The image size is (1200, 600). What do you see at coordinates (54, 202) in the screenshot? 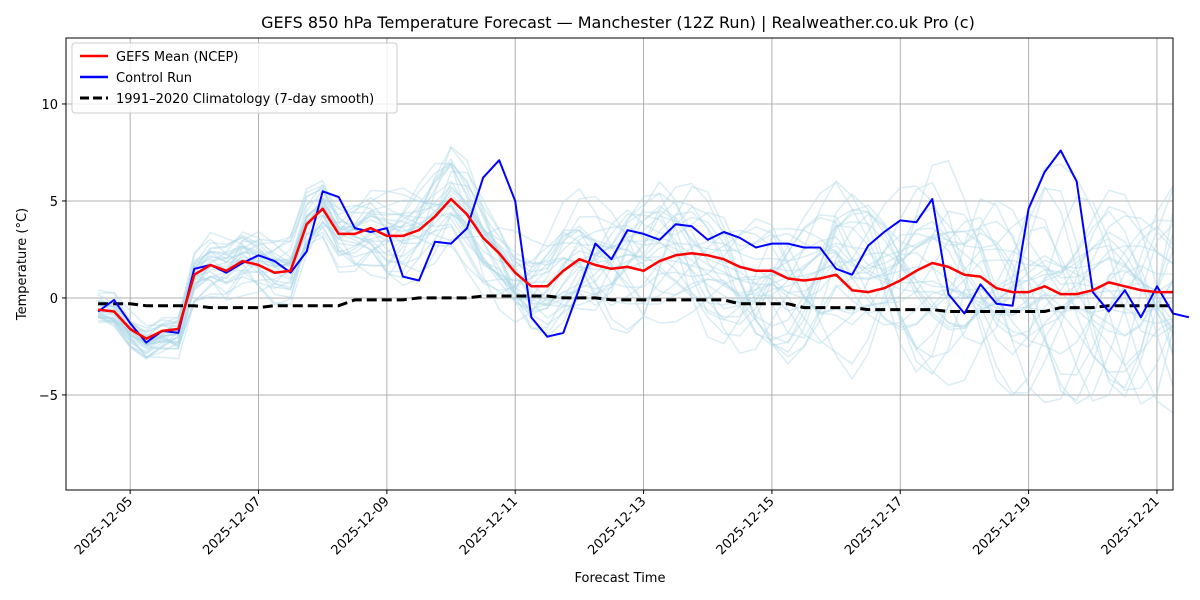
I see `y-tick-label: 5` at bounding box center [54, 202].